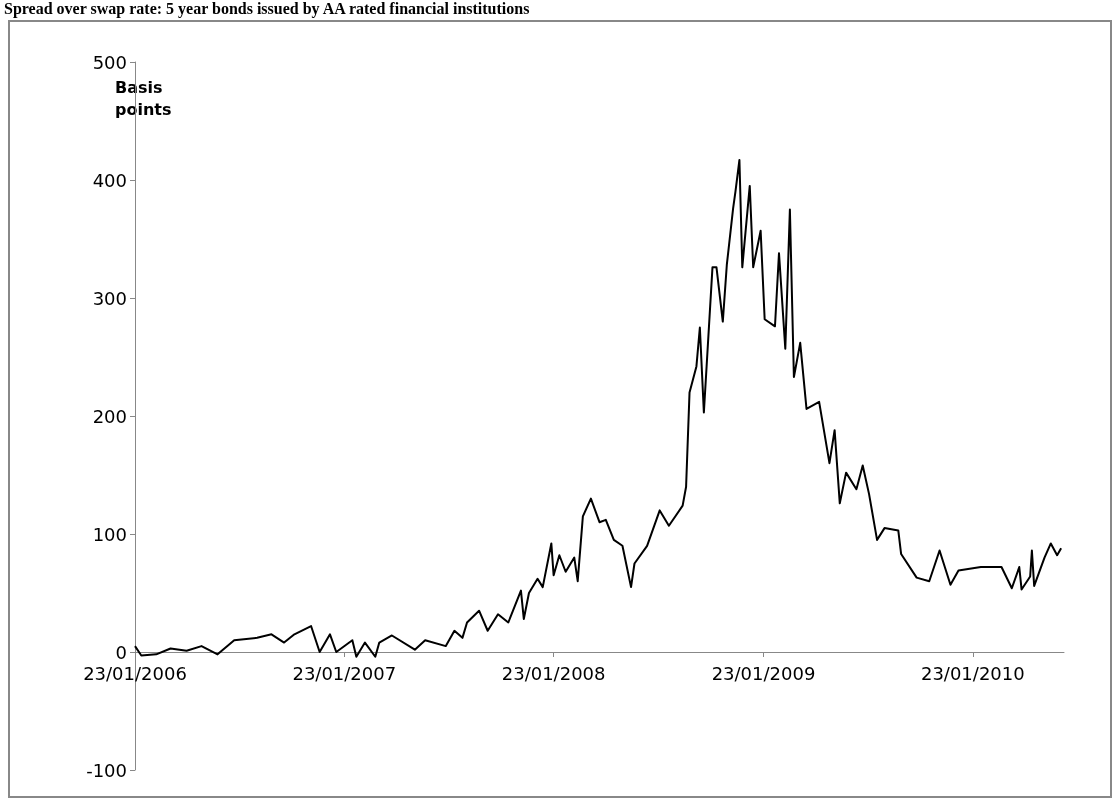  What do you see at coordinates (109, 180) in the screenshot?
I see `y-tick-label: 400` at bounding box center [109, 180].